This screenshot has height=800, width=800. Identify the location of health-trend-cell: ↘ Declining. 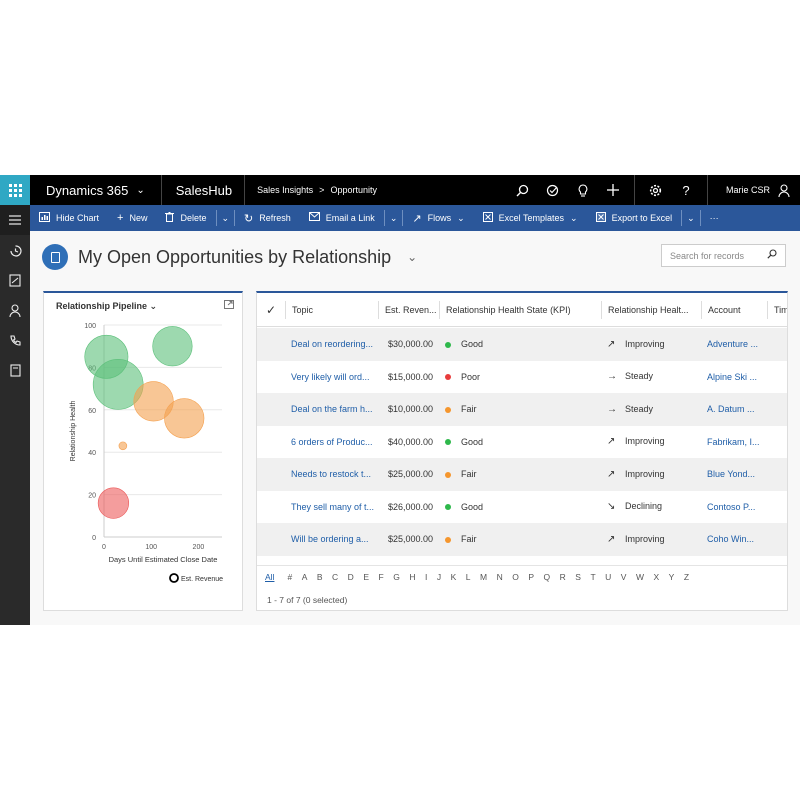
(651, 506).